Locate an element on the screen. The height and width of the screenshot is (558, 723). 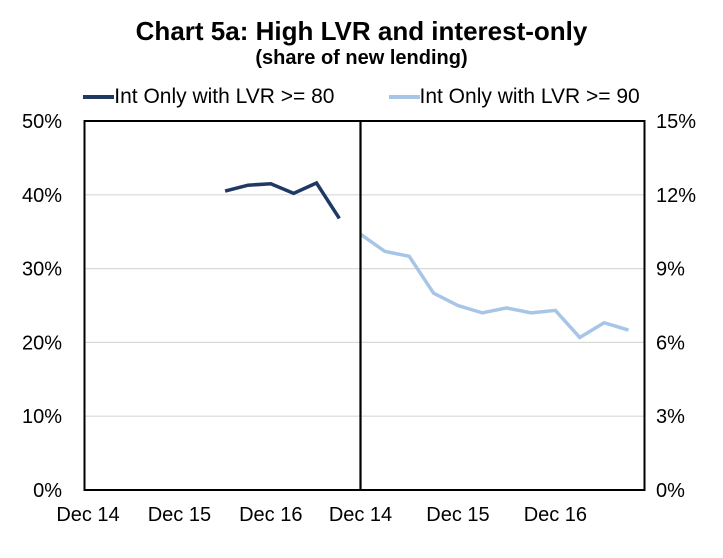
right-axis-tick-label: 3% is located at coordinates (670, 417).